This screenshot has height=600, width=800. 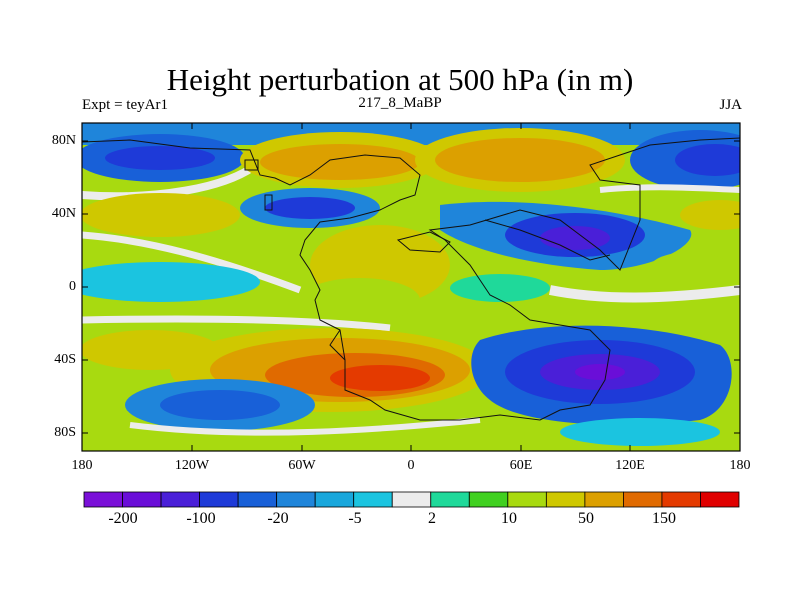 I want to click on colorbar-label: 10, so click(x=509, y=518).